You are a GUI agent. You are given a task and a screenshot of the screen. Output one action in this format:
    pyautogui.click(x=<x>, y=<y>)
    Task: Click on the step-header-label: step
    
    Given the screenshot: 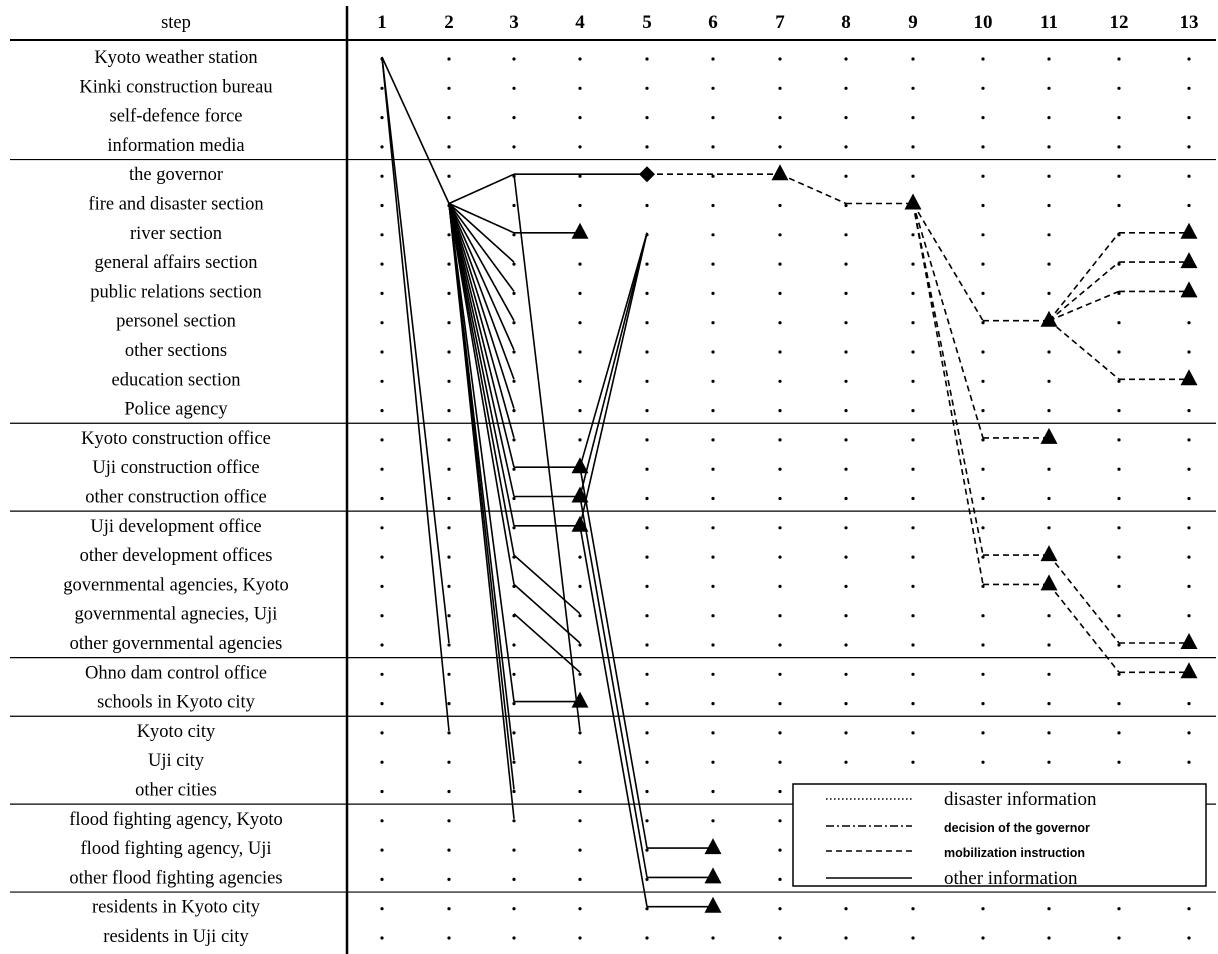 What is the action you would take?
    pyautogui.click(x=176, y=23)
    